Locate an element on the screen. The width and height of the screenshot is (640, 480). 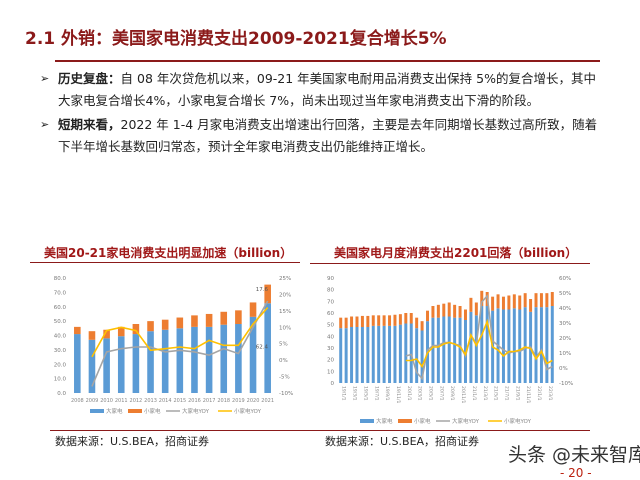
x-tick-label: 2021 is located at coordinates (267, 401).